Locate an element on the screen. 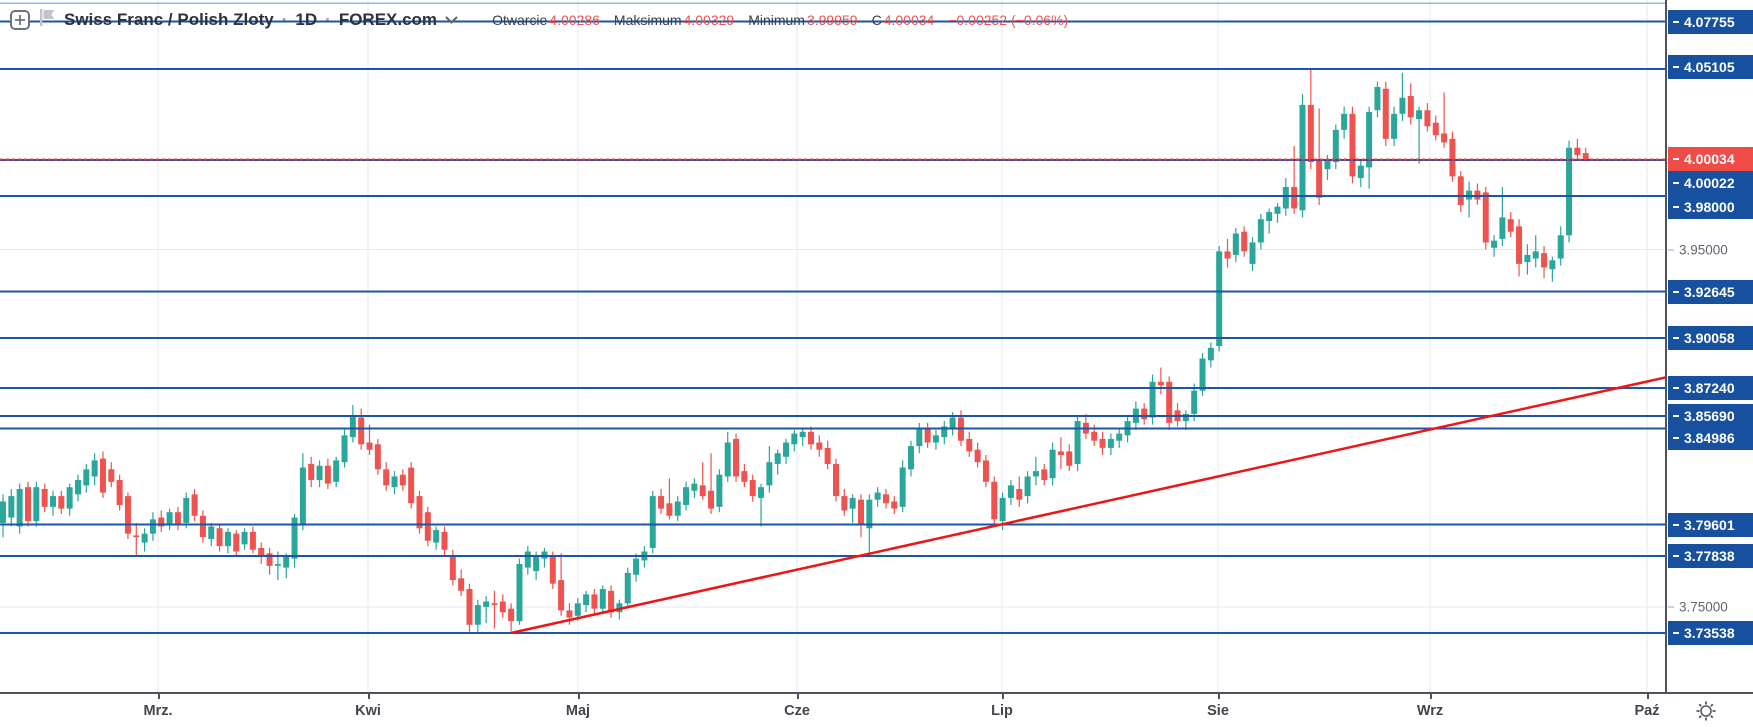 This screenshot has height=727, width=1753. add-symbol-button is located at coordinates (20, 20).